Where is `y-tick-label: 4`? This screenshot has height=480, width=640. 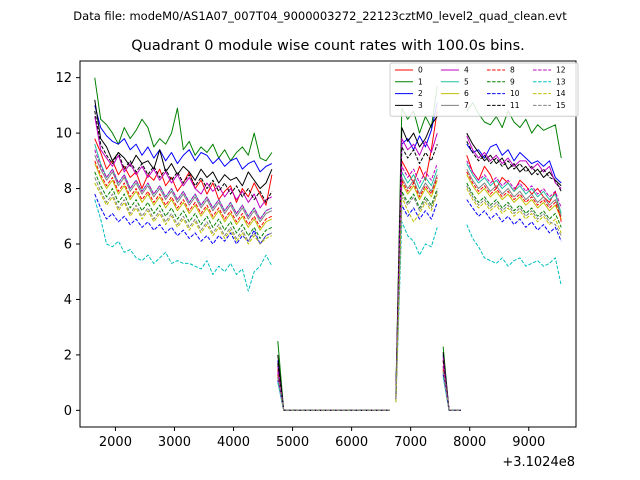 y-tick-label: 4 is located at coordinates (68, 300).